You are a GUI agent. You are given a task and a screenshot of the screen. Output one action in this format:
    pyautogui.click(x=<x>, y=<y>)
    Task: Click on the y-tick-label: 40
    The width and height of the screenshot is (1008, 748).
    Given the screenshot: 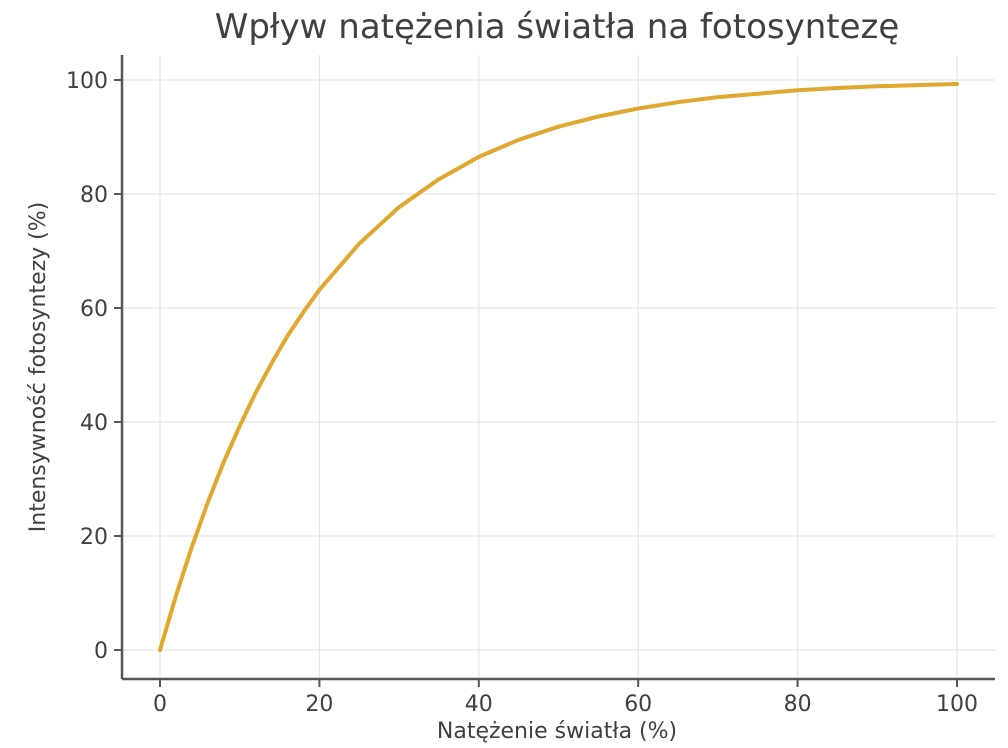 What is the action you would take?
    pyautogui.click(x=94, y=423)
    